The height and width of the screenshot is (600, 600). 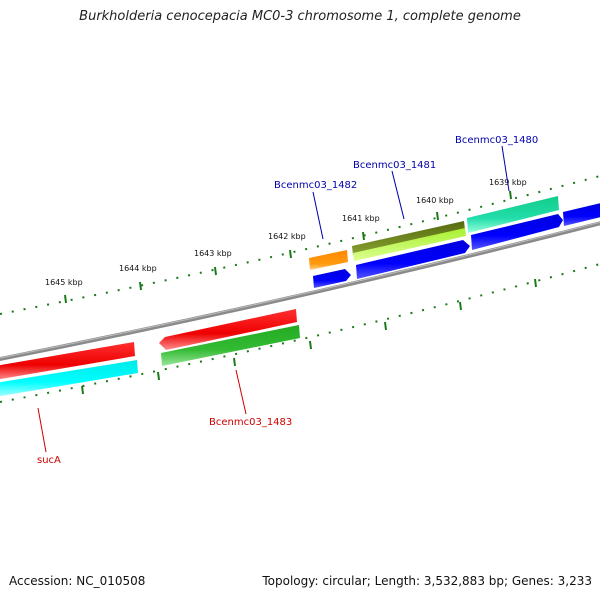 What do you see at coordinates (496, 140) in the screenshot?
I see `gene-label-bcenmc03-1480: Bcenmc03_1480` at bounding box center [496, 140].